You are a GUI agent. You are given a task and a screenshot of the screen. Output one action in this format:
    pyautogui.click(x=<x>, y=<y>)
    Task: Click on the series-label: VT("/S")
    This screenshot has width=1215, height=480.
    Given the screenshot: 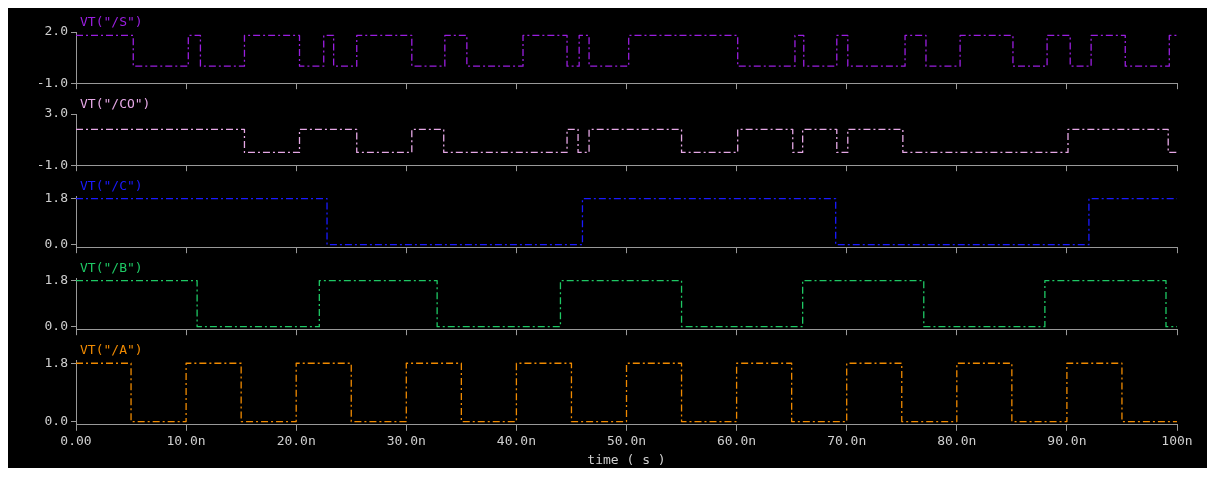 What is the action you would take?
    pyautogui.click(x=111, y=21)
    